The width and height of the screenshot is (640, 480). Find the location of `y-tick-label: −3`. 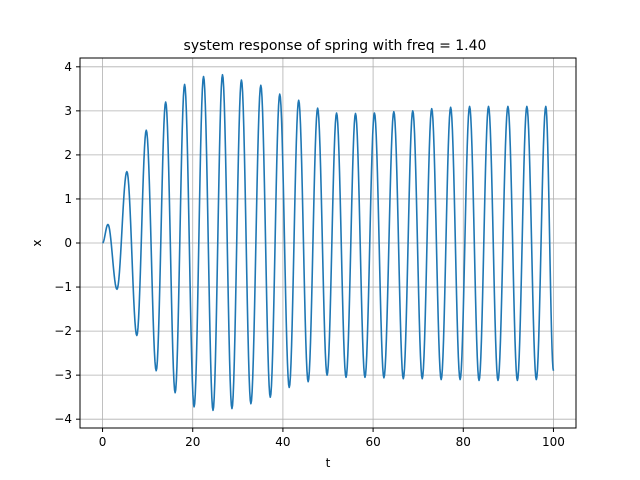

y-tick-label: −3 is located at coordinates (63, 375).